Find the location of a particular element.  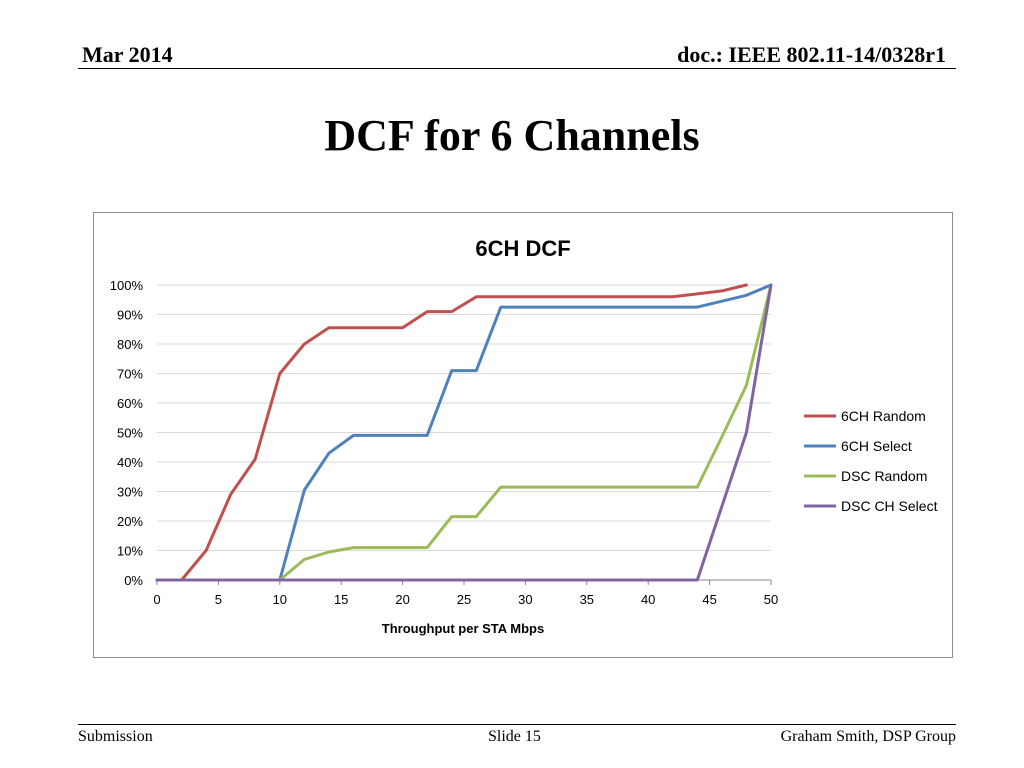

x-axis-ticks: 0 5 10 15 20 25 30 35 40 45 50 is located at coordinates (465, 593).